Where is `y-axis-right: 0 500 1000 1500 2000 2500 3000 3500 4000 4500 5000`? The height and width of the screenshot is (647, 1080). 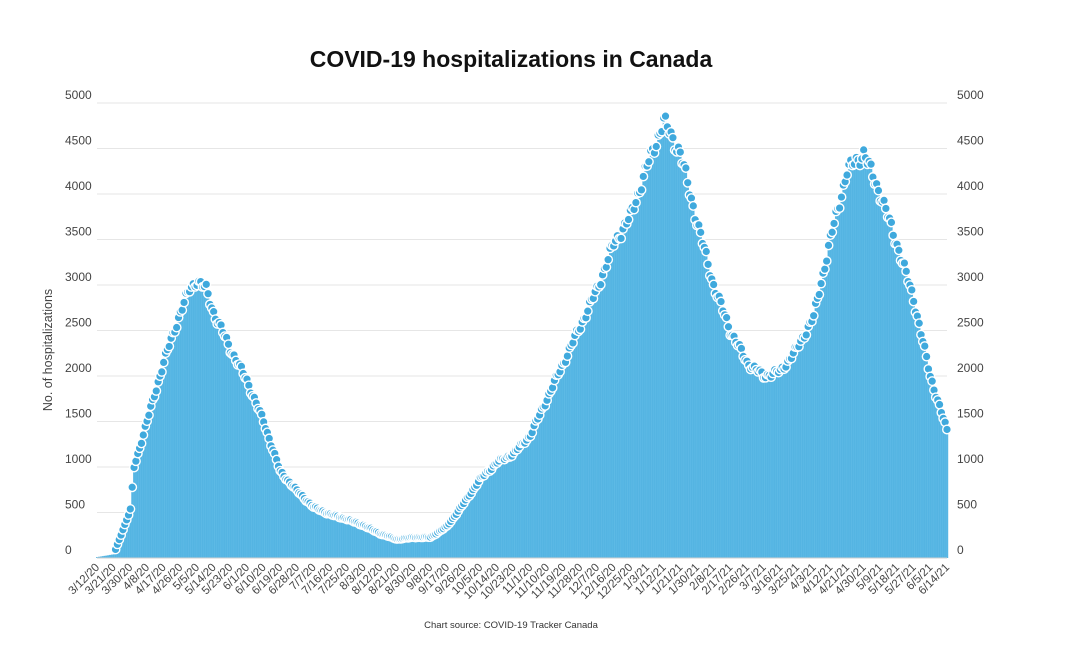
y-axis-right: 0 500 1000 1500 2000 2500 3000 3500 4000 4500 5000 is located at coordinates (970, 322).